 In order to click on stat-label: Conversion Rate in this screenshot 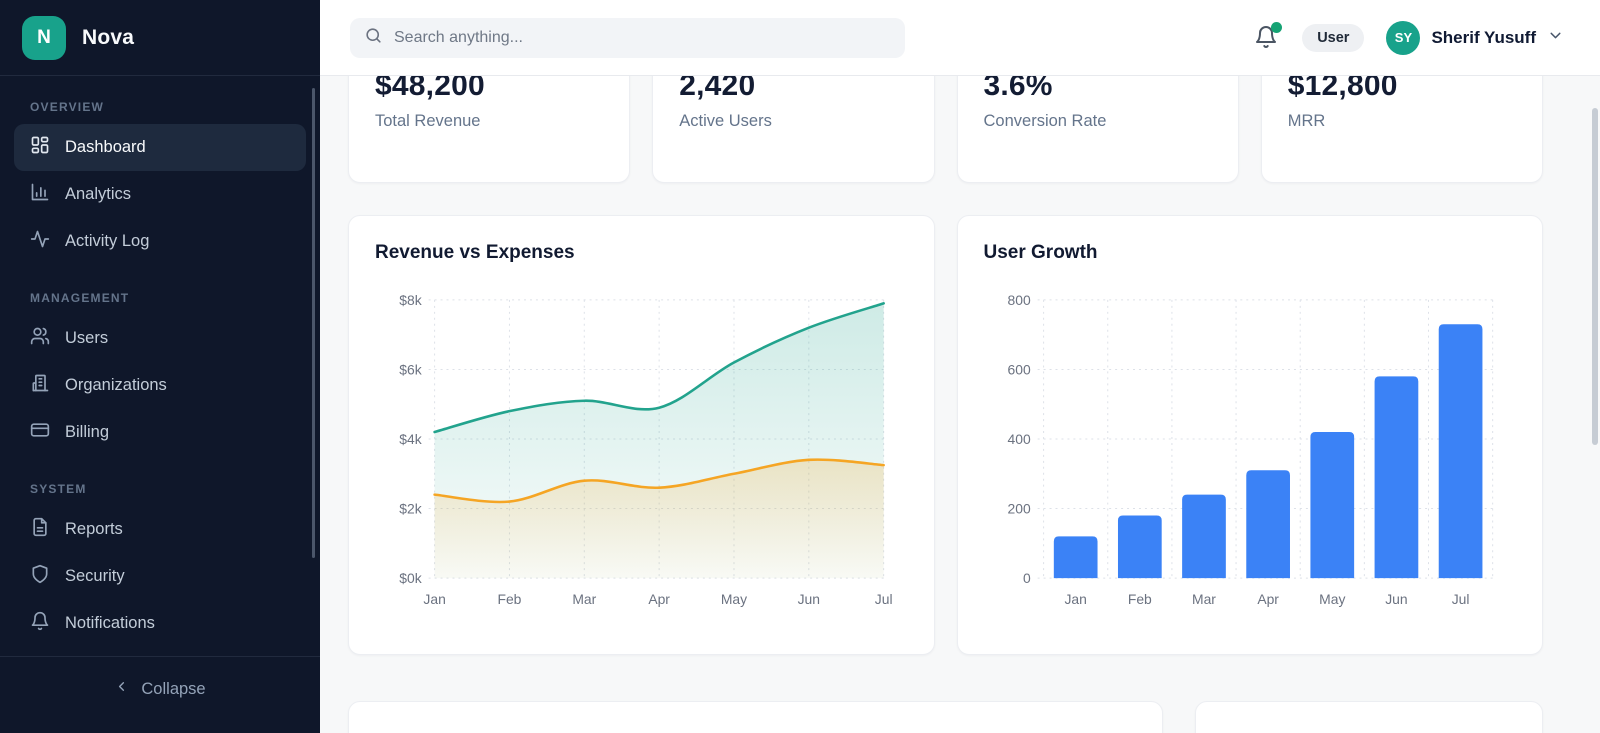, I will do `click(1045, 121)`.